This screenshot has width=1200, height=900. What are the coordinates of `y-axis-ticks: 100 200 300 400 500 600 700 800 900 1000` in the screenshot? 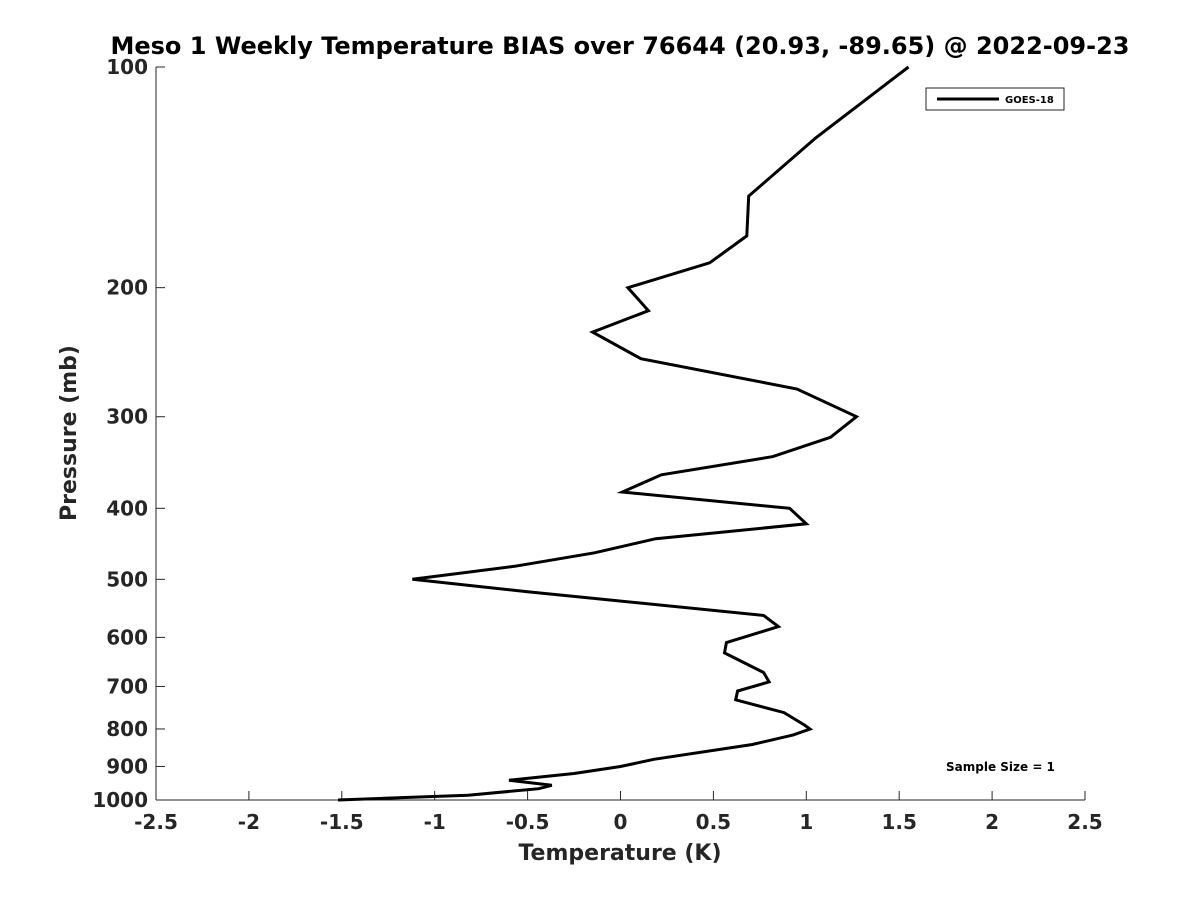 It's located at (128, 433).